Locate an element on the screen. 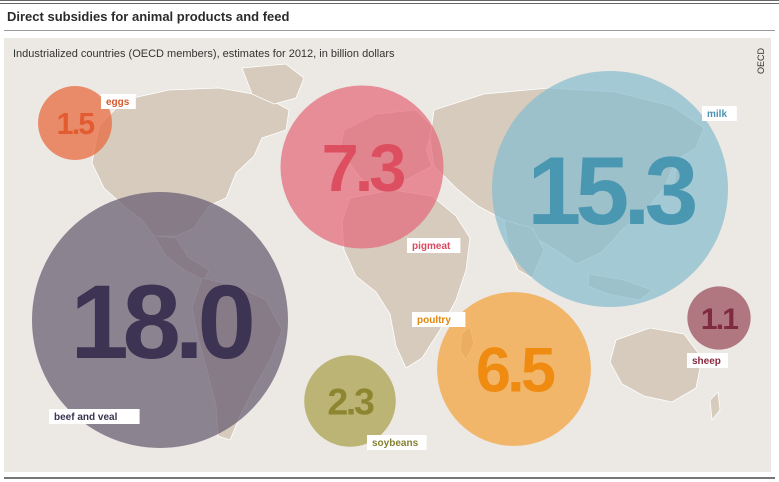 The width and height of the screenshot is (779, 482). bubble-eggs is located at coordinates (75, 123).